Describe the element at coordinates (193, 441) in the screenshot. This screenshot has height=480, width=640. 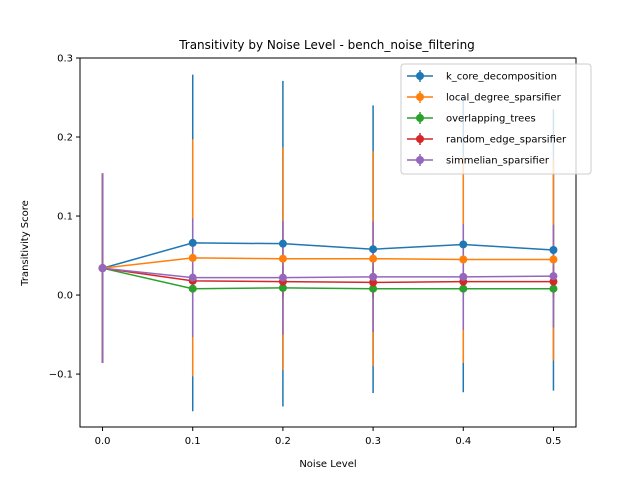
I see `x-tick-label: 0.1` at that location.